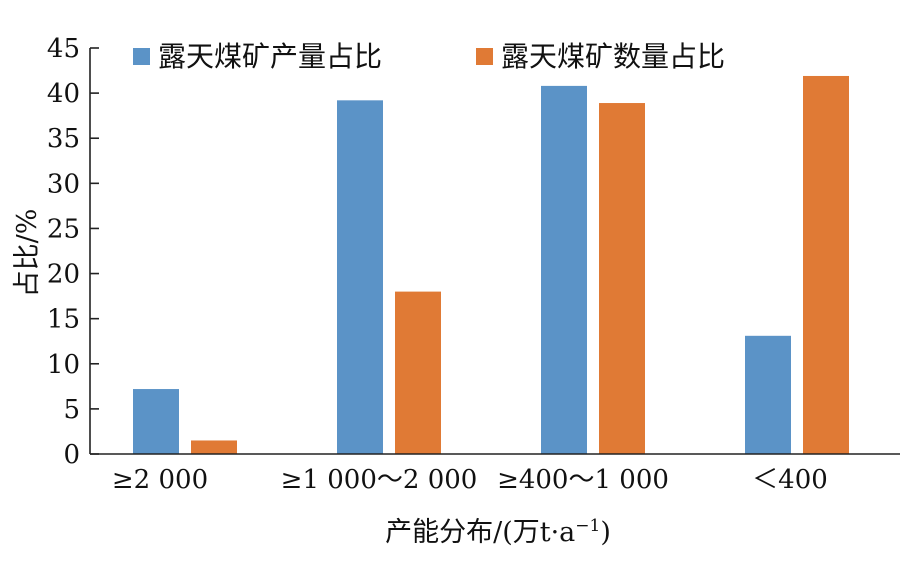  What do you see at coordinates (63, 275) in the screenshot?
I see `y-tick-label: 20` at bounding box center [63, 275].